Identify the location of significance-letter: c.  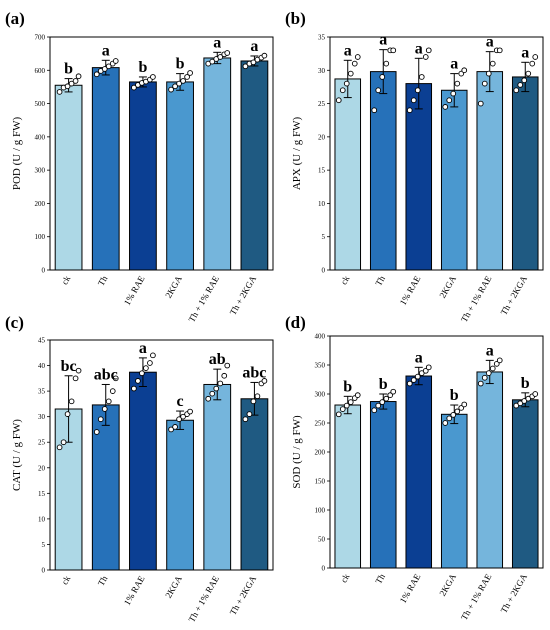
(180, 401).